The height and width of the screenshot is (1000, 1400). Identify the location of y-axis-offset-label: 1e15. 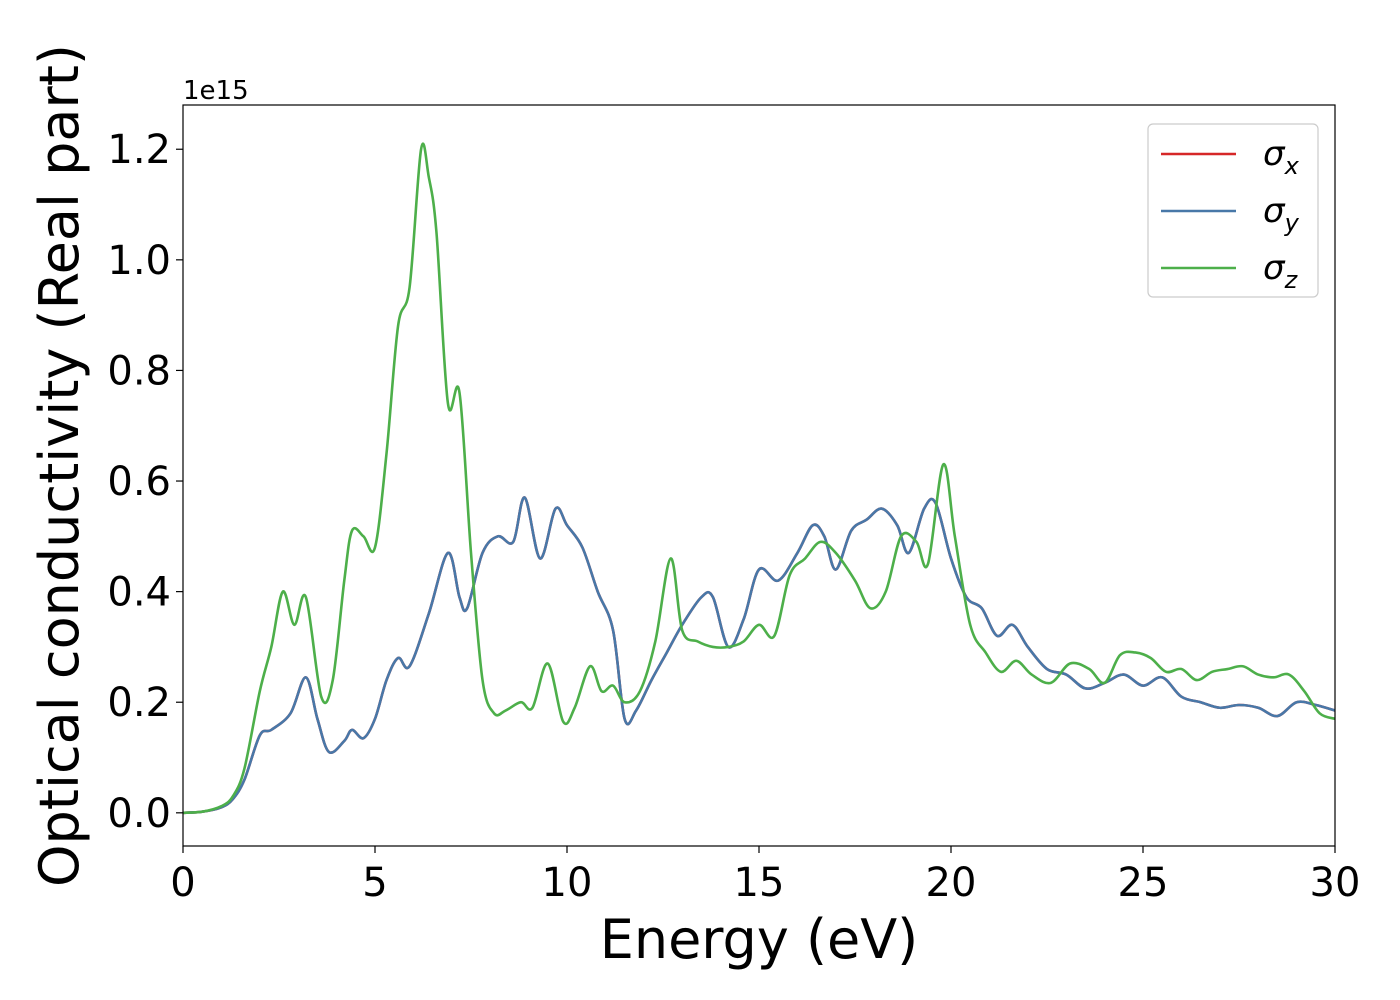
(216, 91).